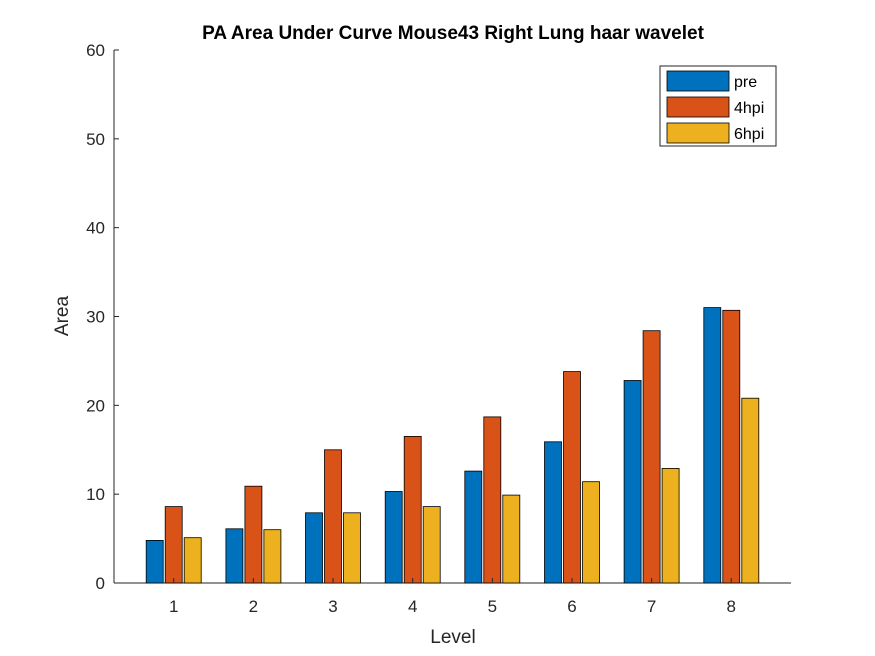 Image resolution: width=875 pixels, height=656 pixels. What do you see at coordinates (651, 606) in the screenshot?
I see `x-tick-label: 7` at bounding box center [651, 606].